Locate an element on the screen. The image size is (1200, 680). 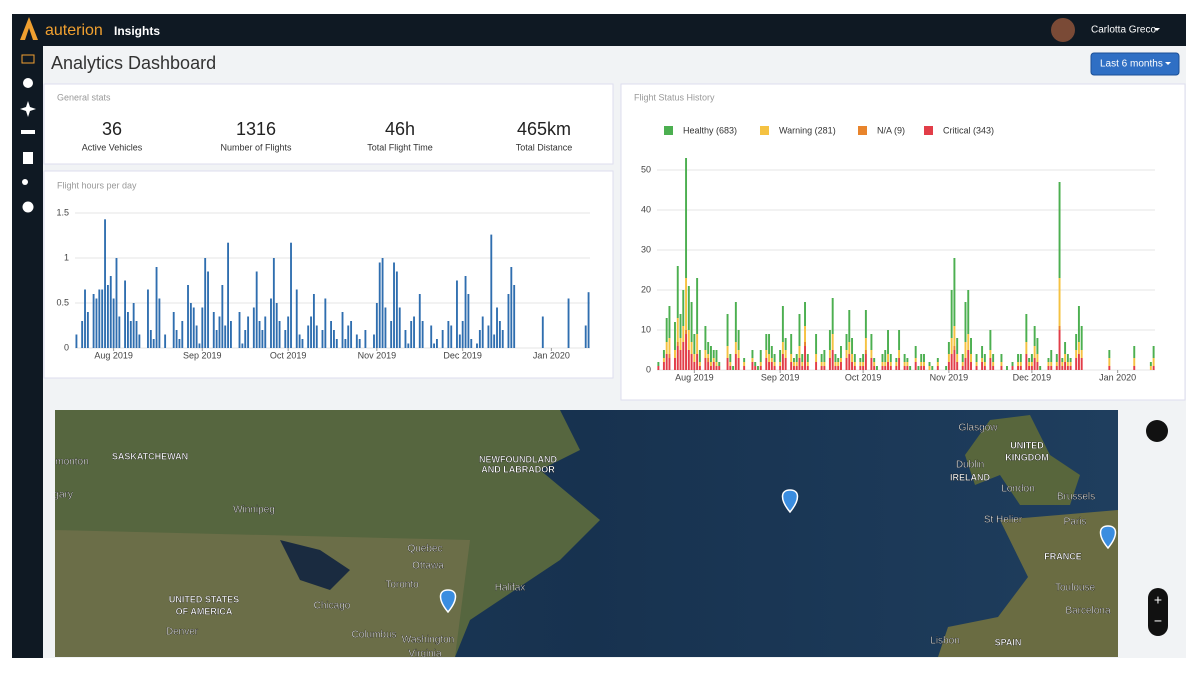
range-button-label: Last 6 months is located at coordinates (1131, 64).